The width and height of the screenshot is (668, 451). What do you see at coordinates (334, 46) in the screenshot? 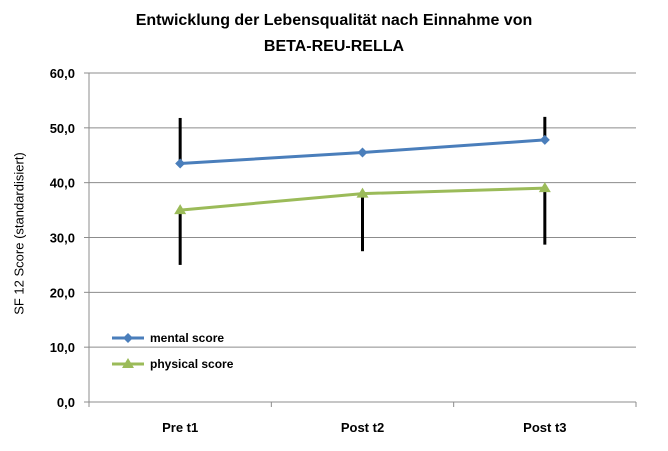
I see `chart-title-line-2: BETA-REU-RELLA` at bounding box center [334, 46].